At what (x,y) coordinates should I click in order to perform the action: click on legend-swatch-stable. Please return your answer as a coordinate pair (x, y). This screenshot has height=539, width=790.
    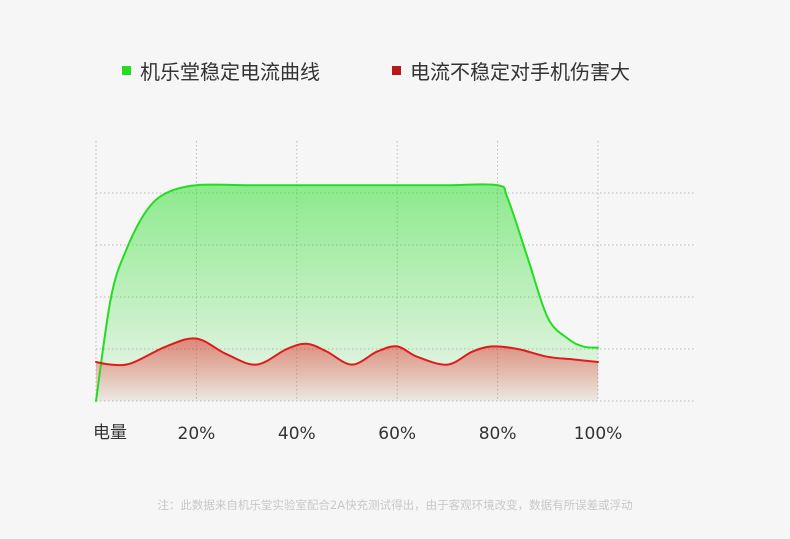
    Looking at the image, I should click on (126, 70).